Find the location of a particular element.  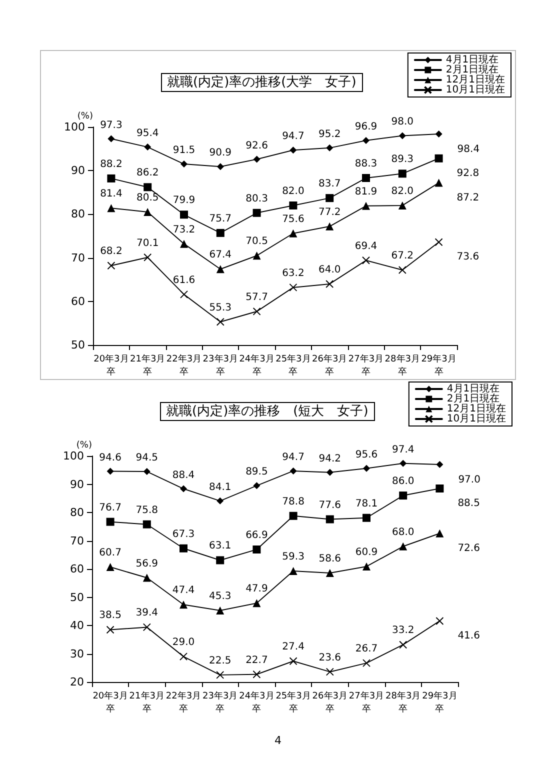

data-label: 86.2 is located at coordinates (147, 173).